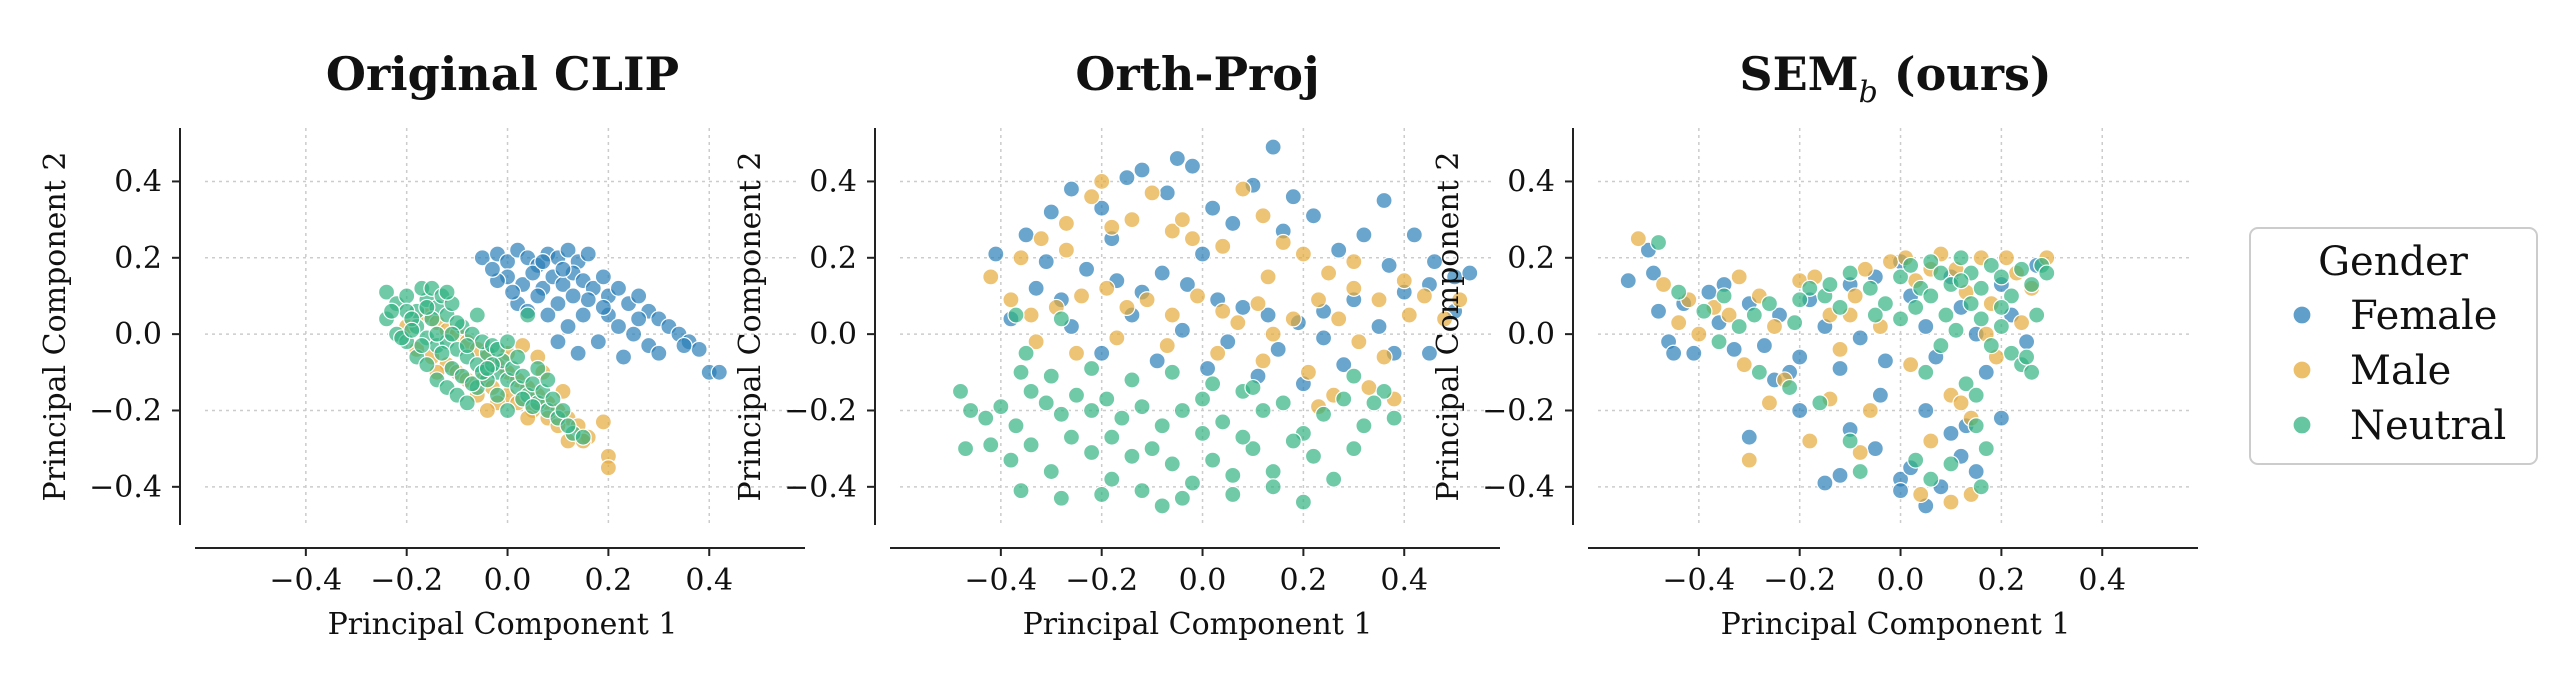 The image size is (2570, 695). What do you see at coordinates (2302, 370) in the screenshot?
I see `legend-marker-male` at bounding box center [2302, 370].